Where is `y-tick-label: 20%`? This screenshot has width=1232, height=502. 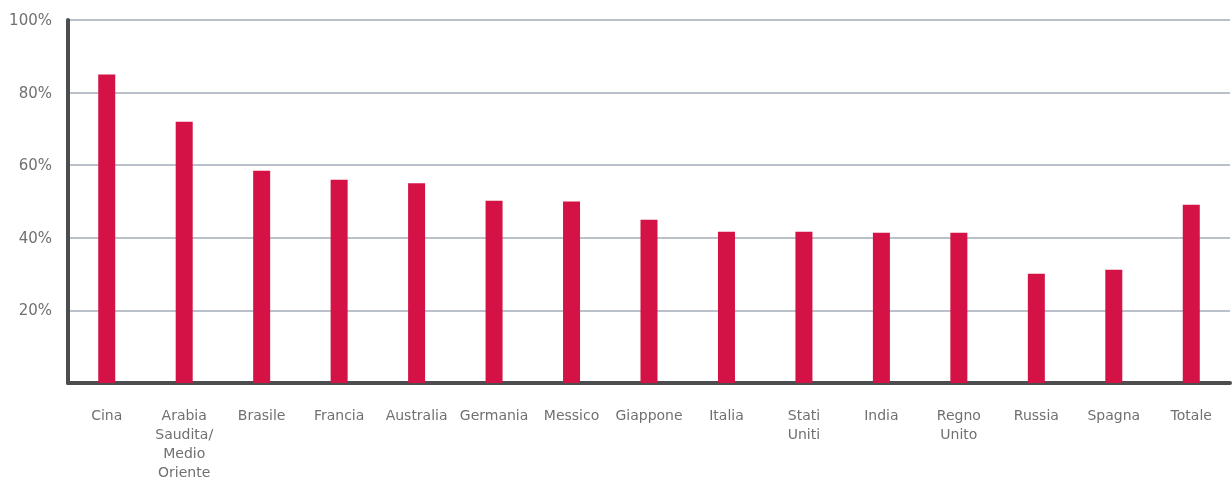
y-tick-label: 20% is located at coordinates (35, 310).